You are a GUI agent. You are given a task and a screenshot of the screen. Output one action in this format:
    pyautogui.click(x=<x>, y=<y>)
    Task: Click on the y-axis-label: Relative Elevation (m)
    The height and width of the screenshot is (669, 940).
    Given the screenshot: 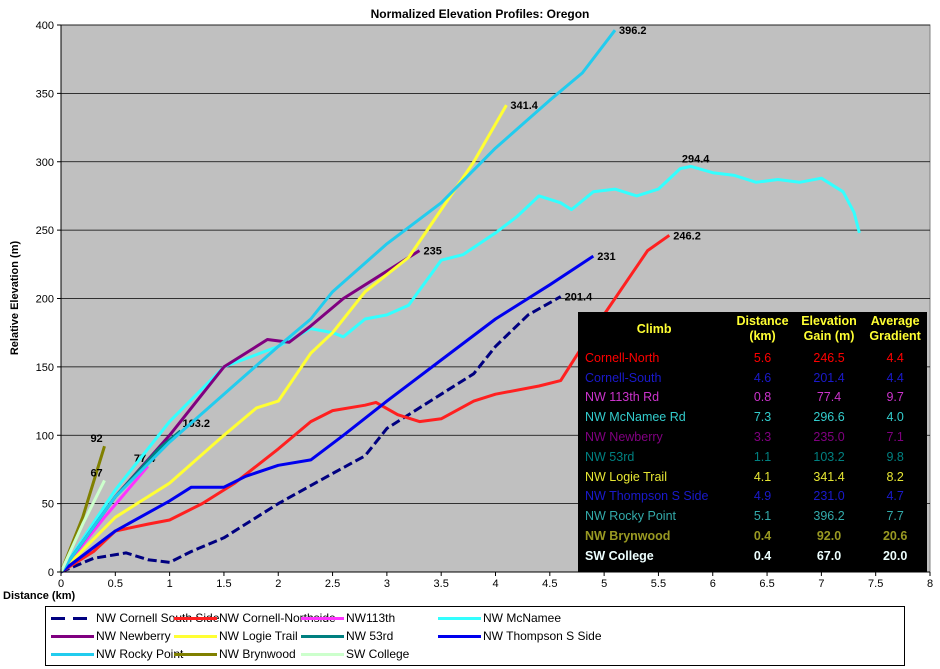 What is the action you would take?
    pyautogui.click(x=15, y=298)
    